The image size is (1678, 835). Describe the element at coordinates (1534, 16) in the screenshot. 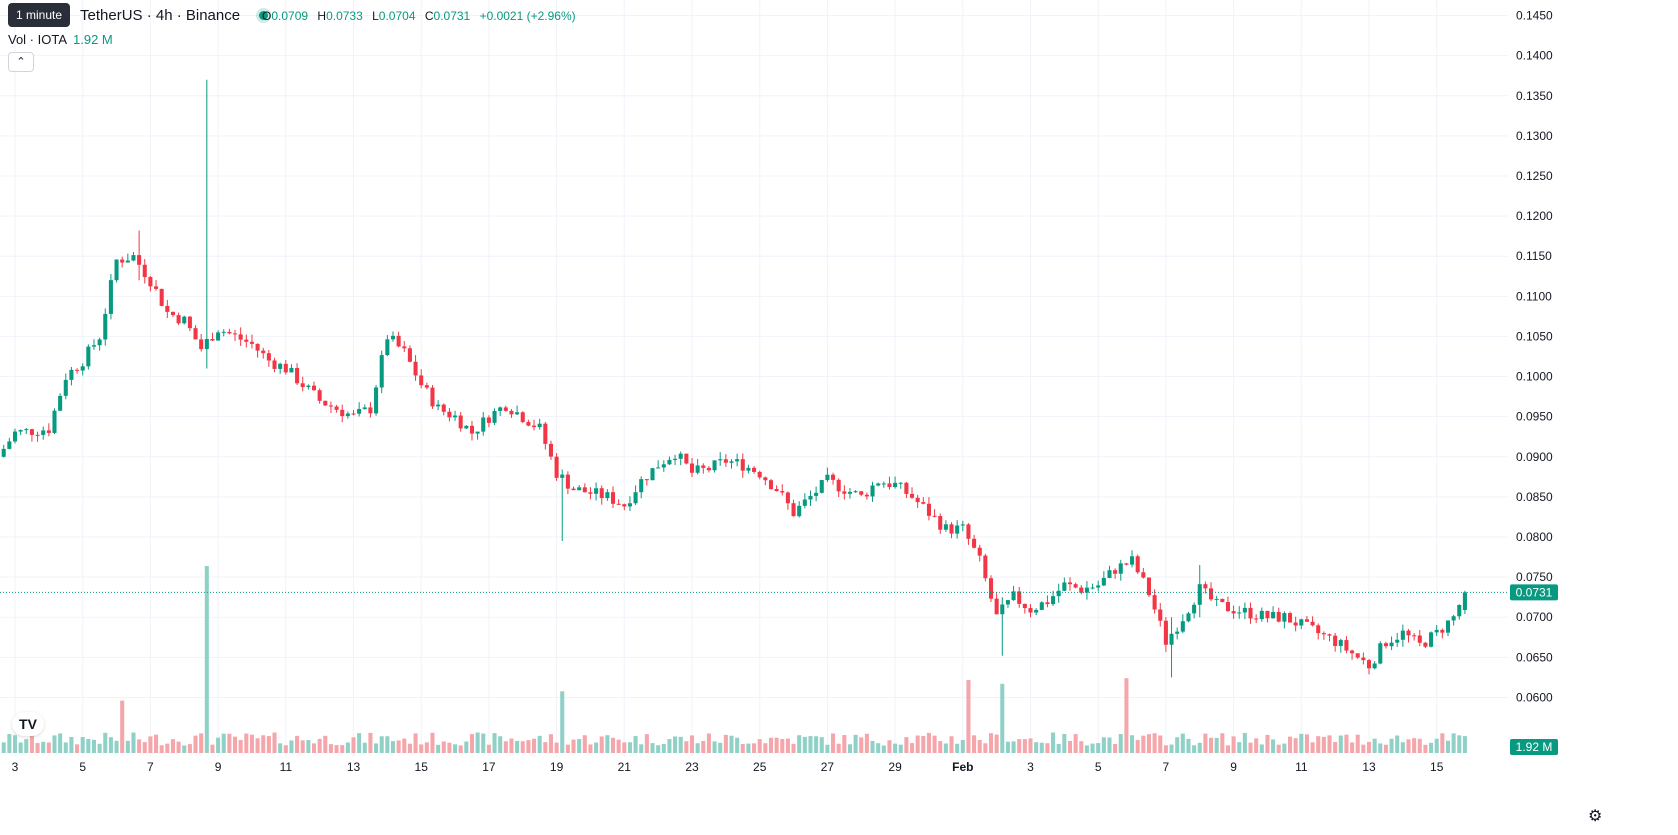

I see `price-tick-label: 0.1450` at that location.